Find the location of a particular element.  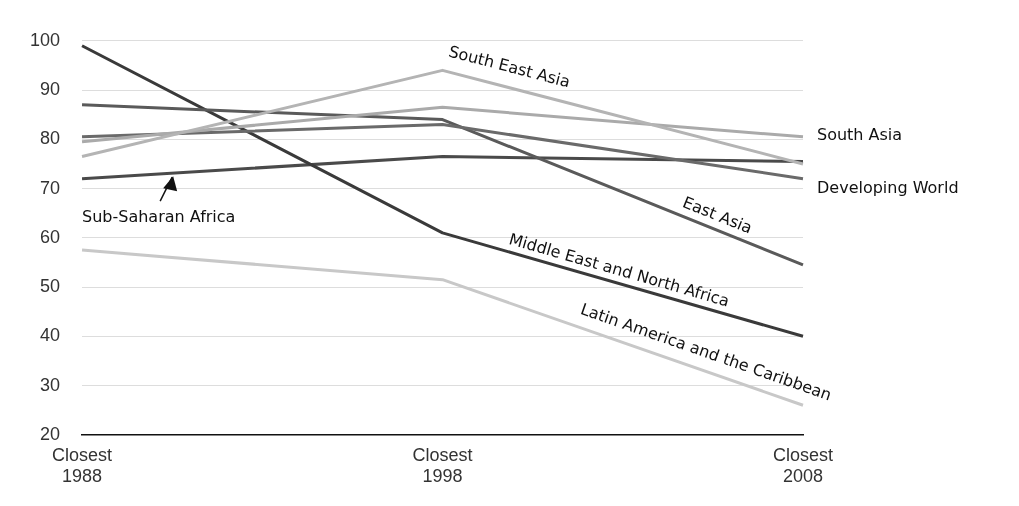

y-tick-label: 90 is located at coordinates (50, 89).